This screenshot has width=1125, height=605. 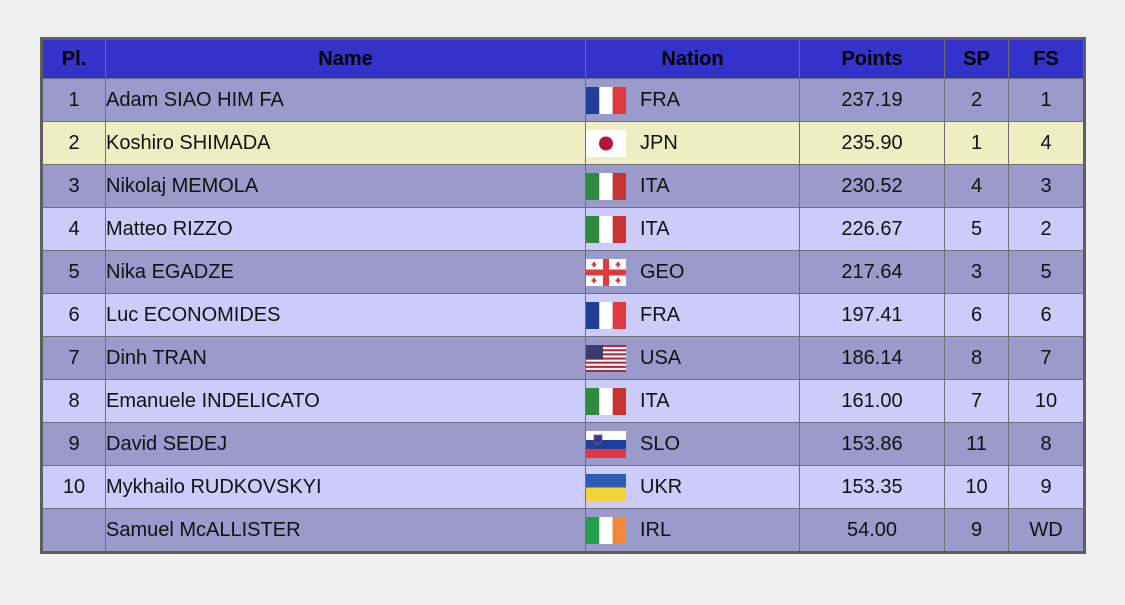 I want to click on table-row: 2 Koshiro SHIMADA JPN 235.90 1 4, so click(x=563, y=143).